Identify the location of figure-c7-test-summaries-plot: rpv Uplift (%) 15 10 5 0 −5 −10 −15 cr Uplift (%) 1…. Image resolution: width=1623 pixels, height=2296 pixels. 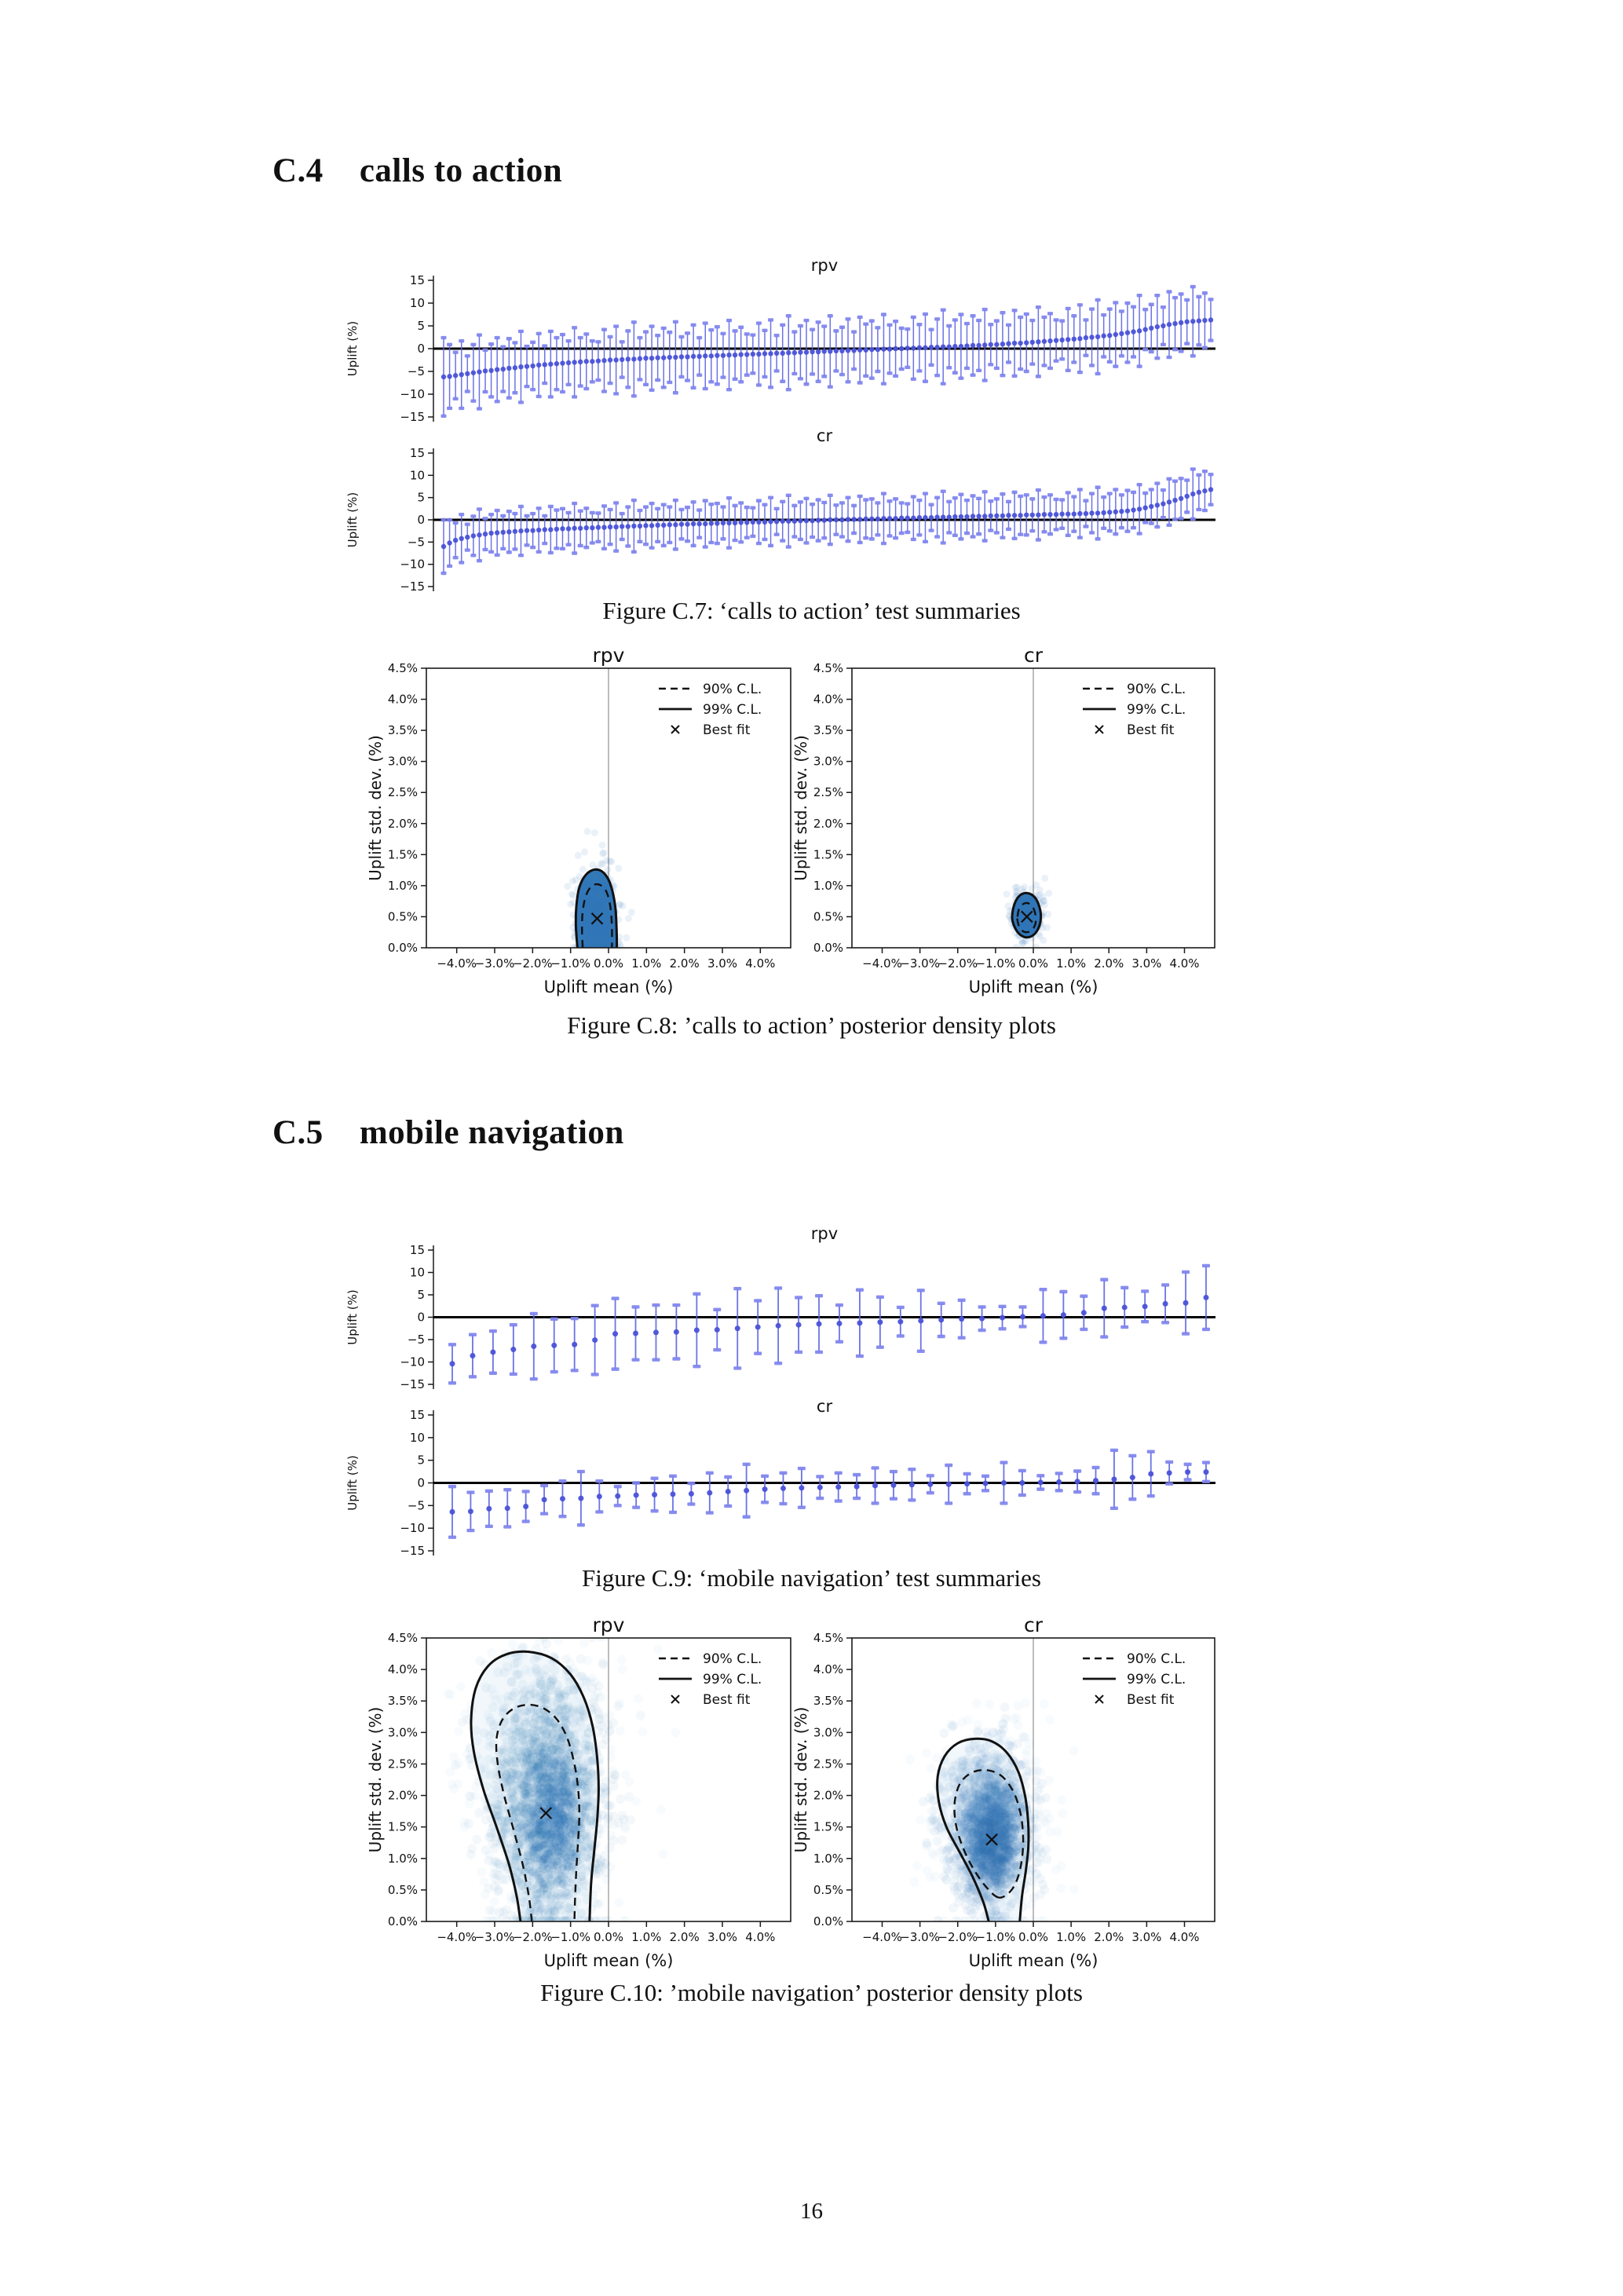
(780, 425).